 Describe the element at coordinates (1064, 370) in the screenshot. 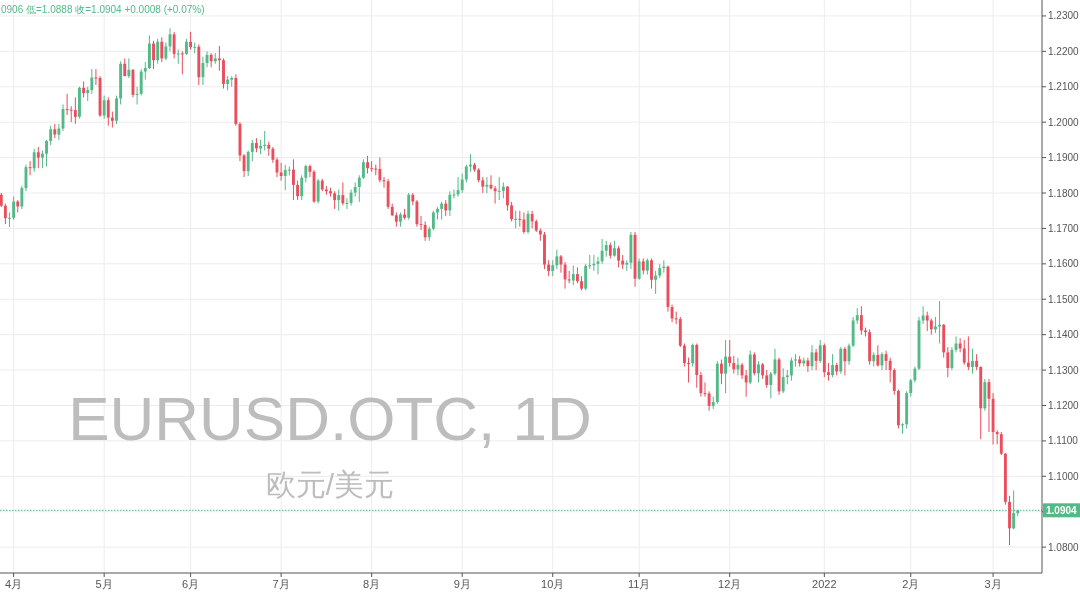

I see `y-tick-label: 1.1300` at that location.